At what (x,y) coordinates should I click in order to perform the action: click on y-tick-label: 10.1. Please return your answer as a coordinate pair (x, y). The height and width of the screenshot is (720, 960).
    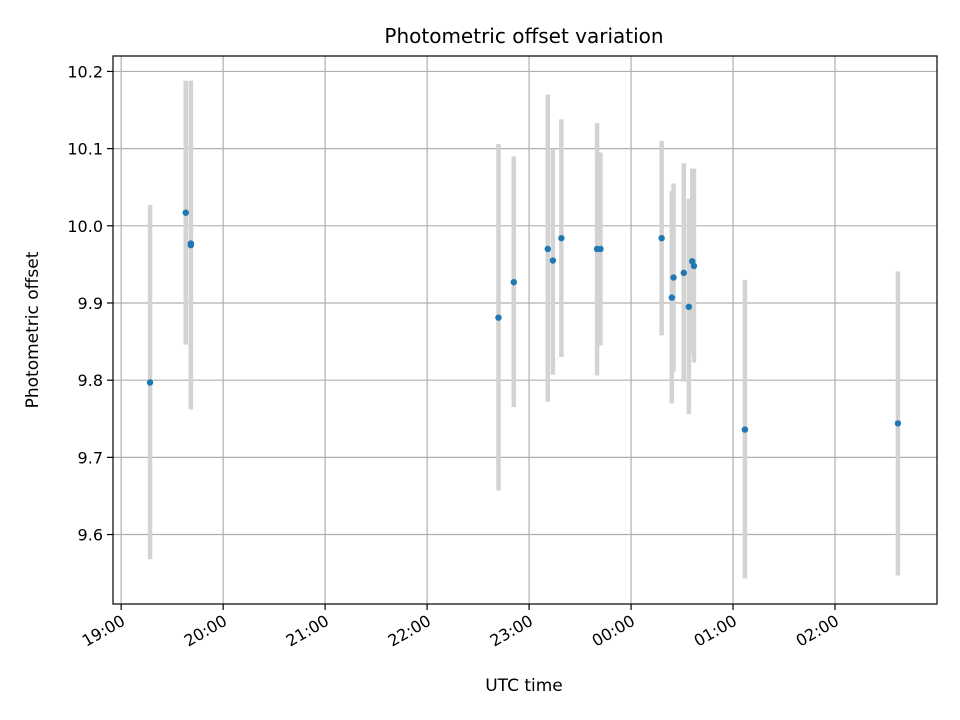
    Looking at the image, I should click on (85, 149).